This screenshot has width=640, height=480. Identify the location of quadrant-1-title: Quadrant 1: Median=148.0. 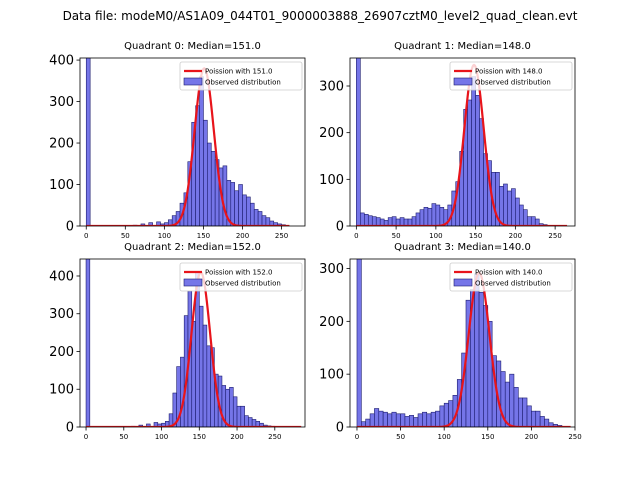
(462, 46).